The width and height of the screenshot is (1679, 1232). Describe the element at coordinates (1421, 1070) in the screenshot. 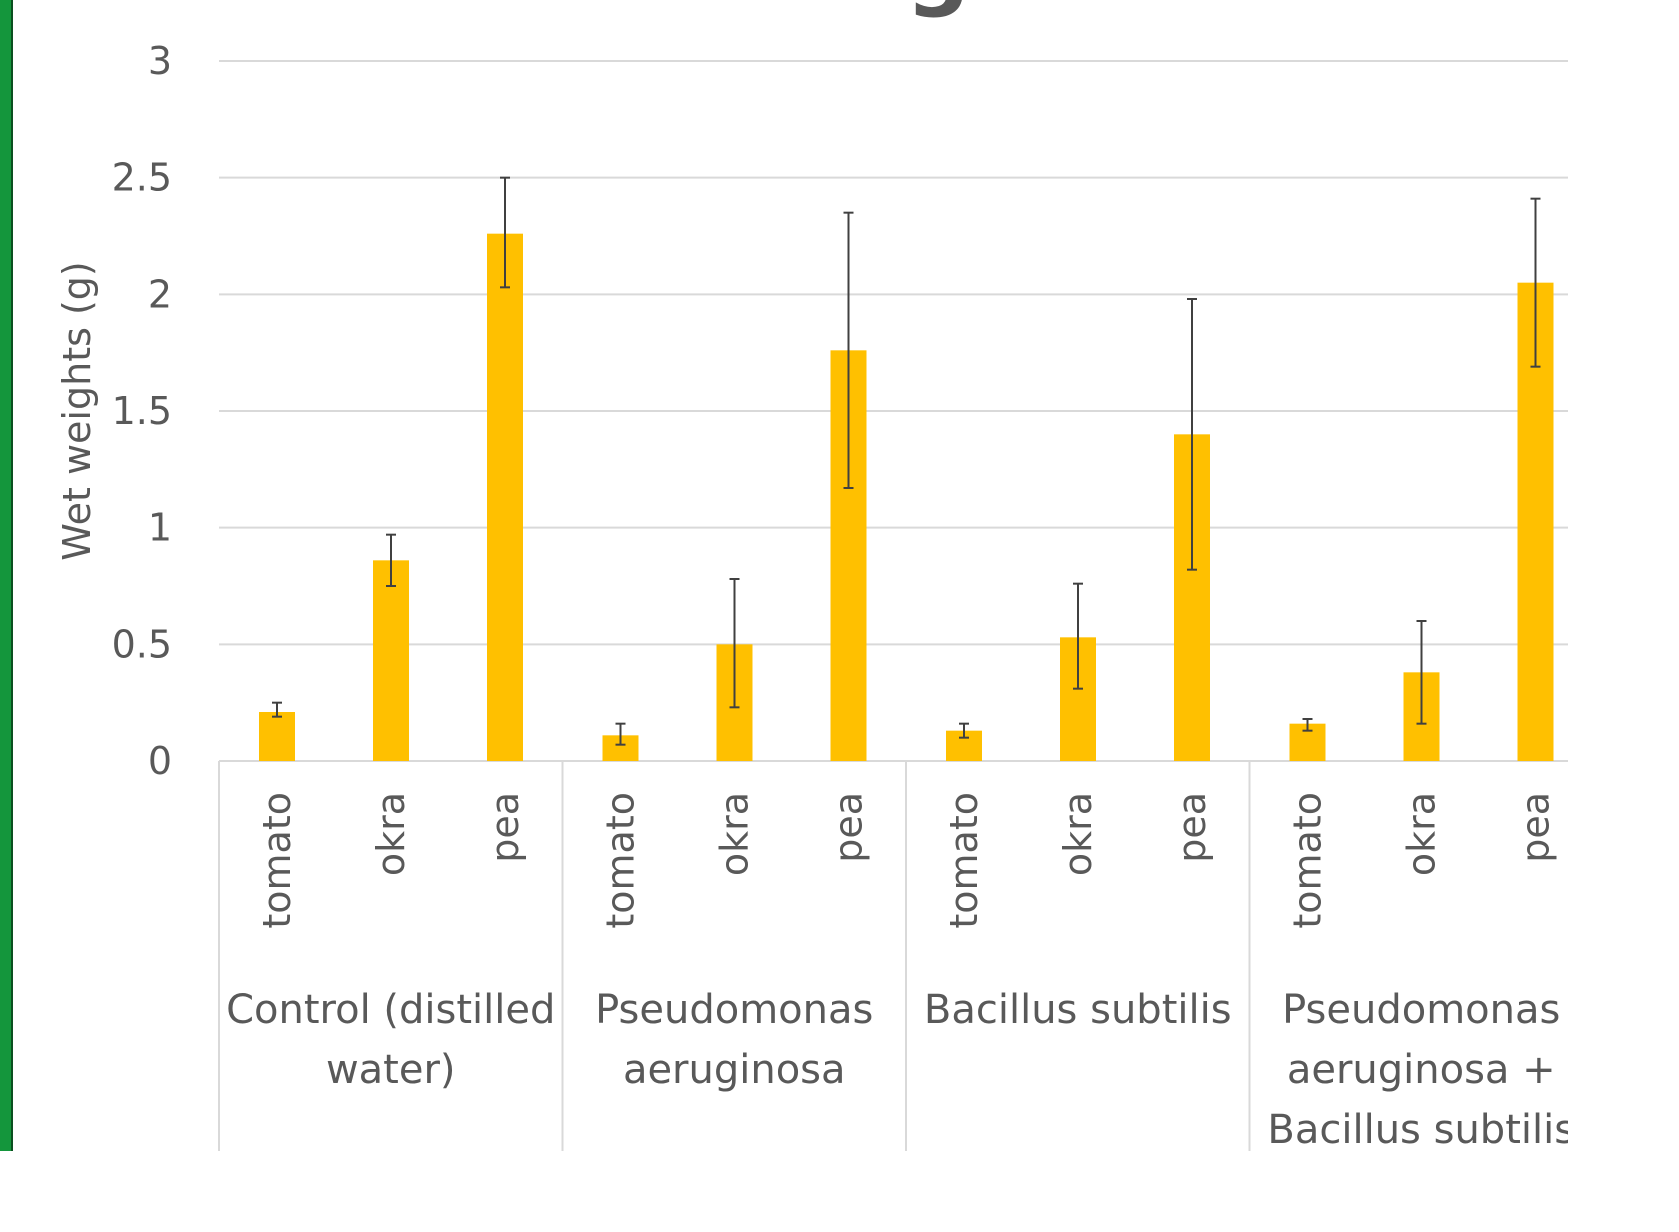

I see `group-label: aeruginosa +` at that location.